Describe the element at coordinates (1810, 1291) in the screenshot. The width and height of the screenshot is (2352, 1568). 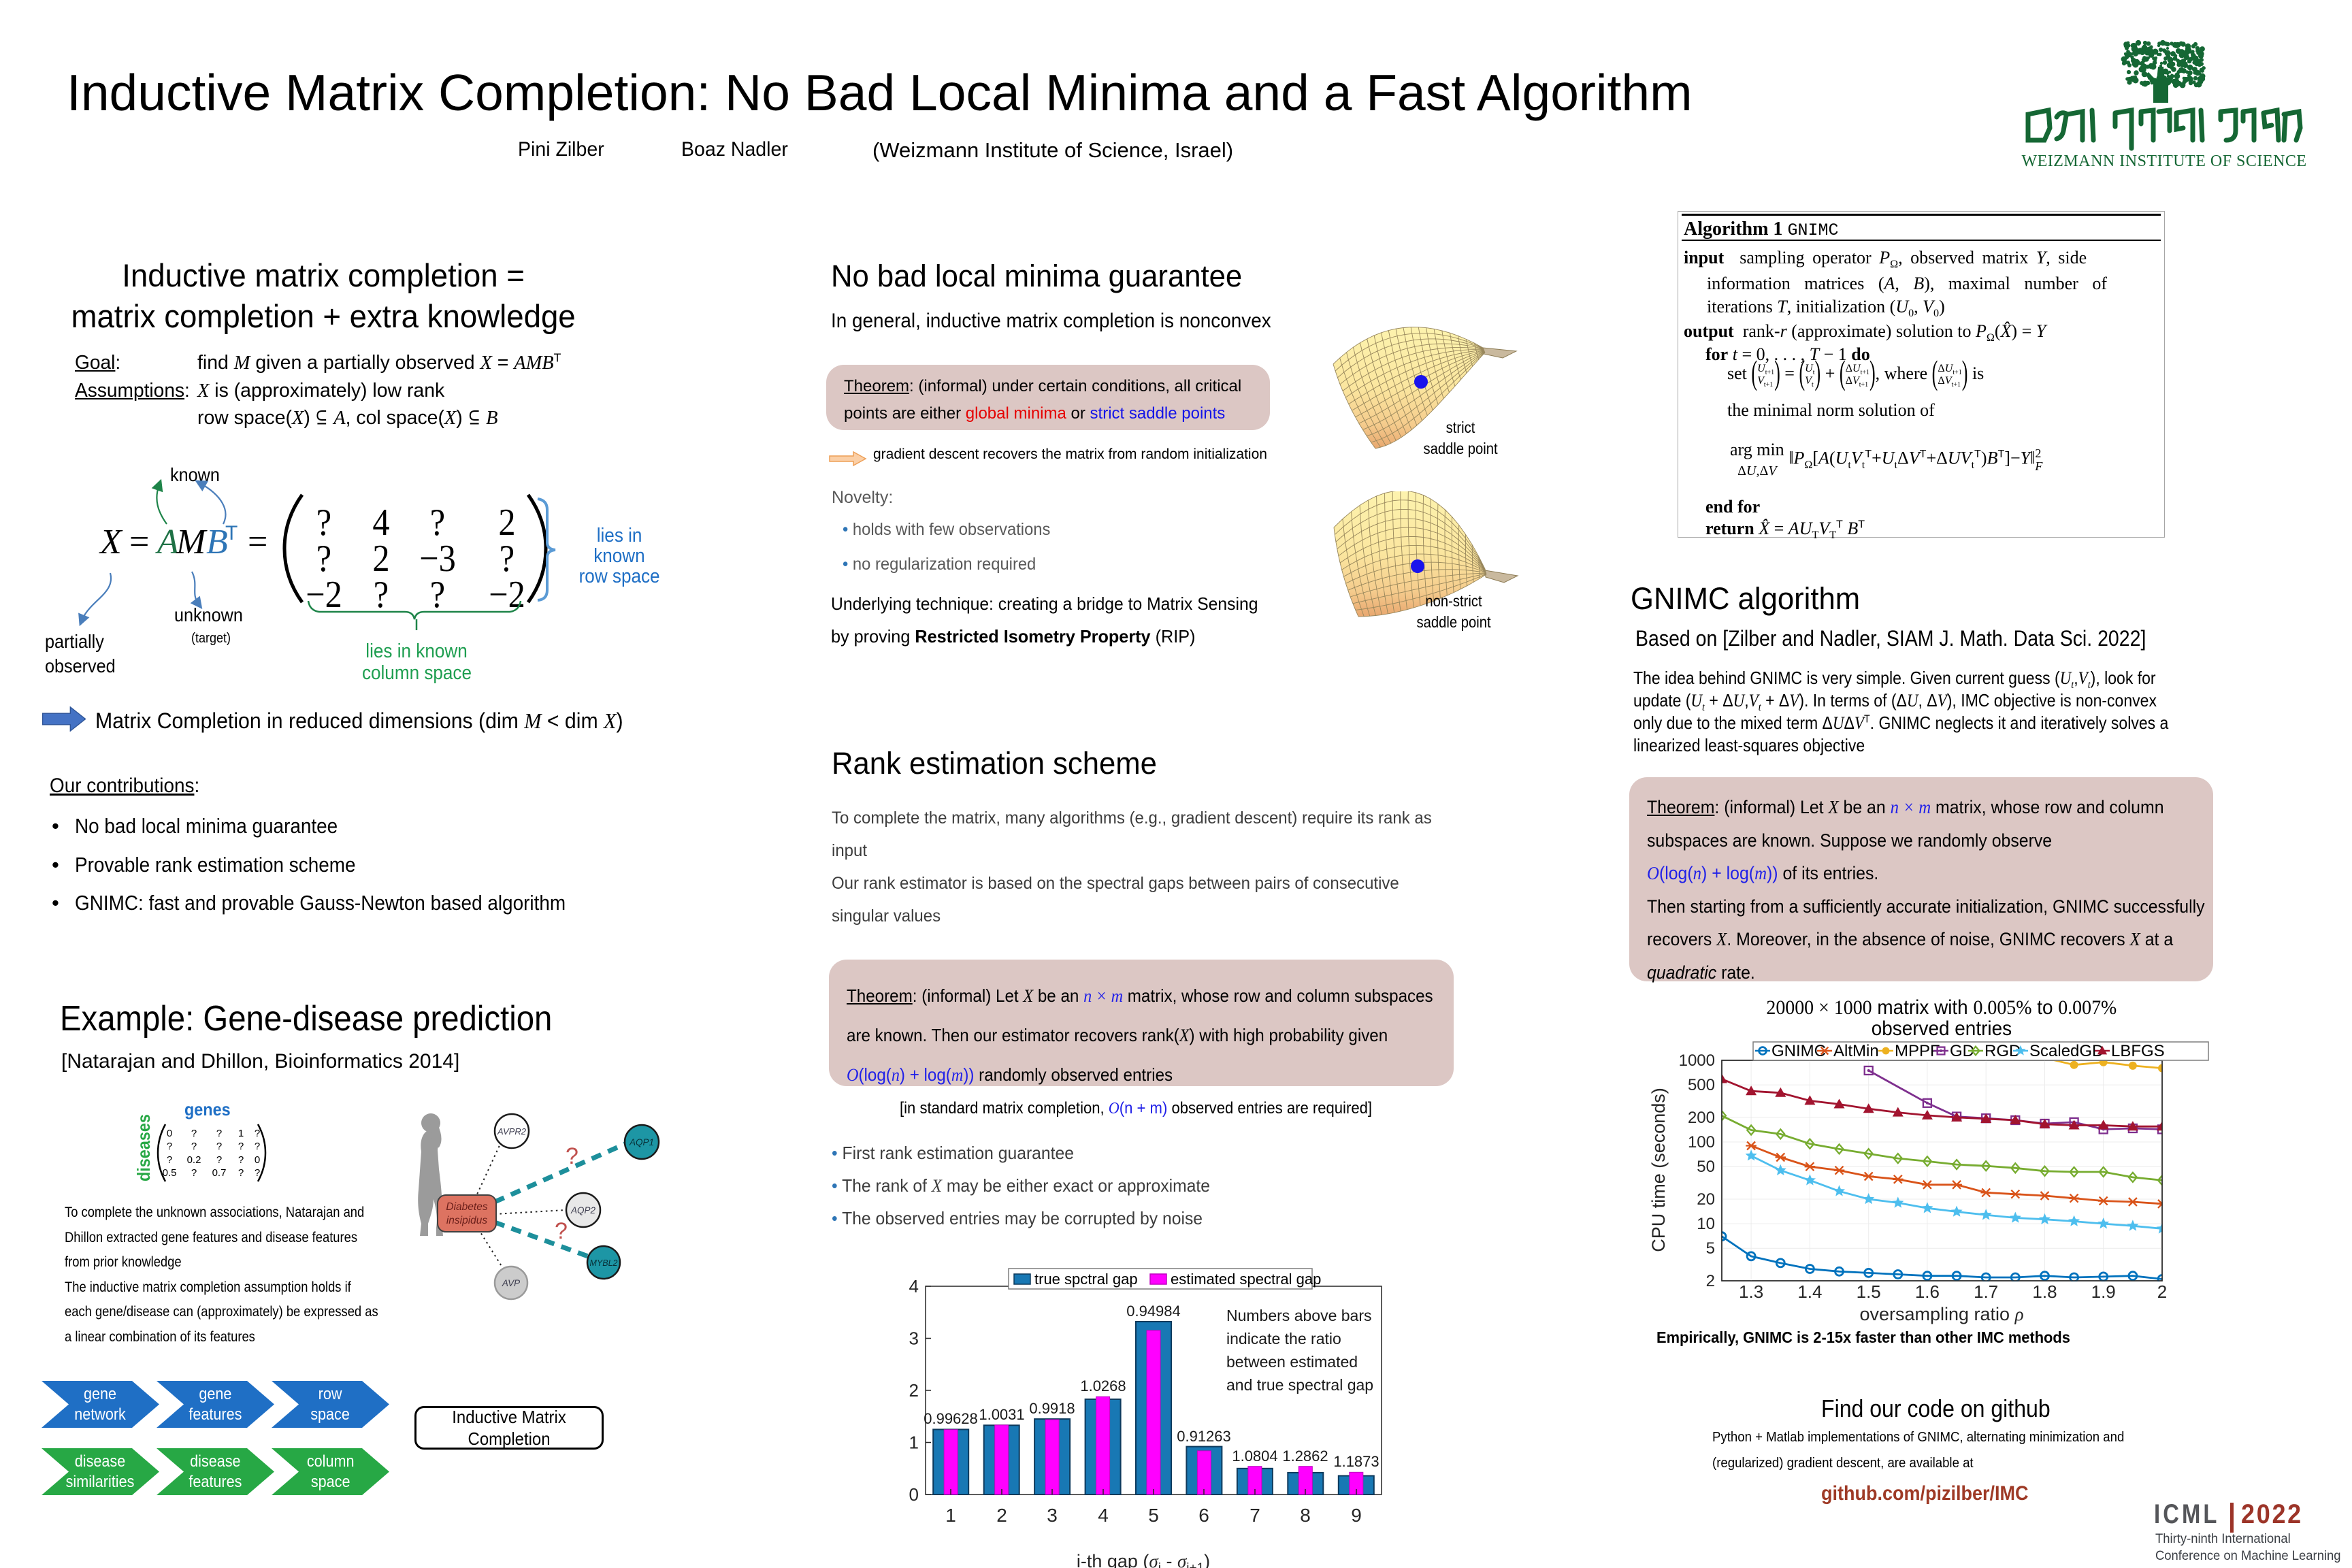
I see `svg-text: 1.4` at that location.